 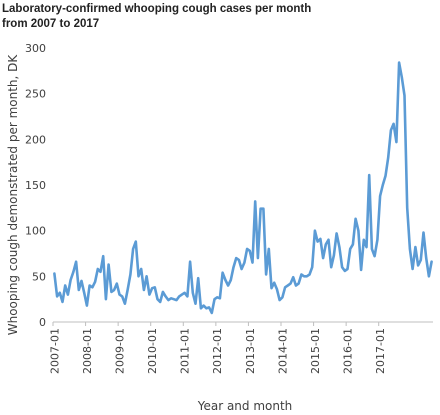 What do you see at coordinates (51, 24) in the screenshot?
I see `chart-title-line-2: from 2007 to 2017` at bounding box center [51, 24].